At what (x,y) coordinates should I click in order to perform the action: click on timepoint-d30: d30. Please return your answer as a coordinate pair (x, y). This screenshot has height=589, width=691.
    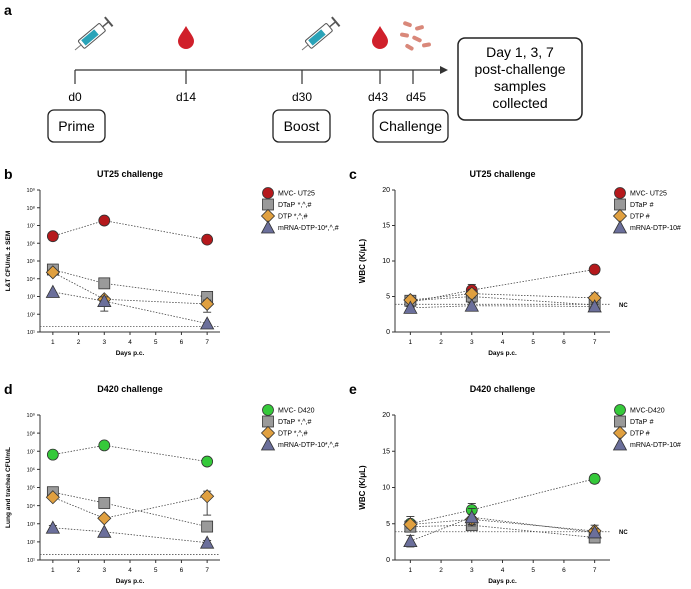
    Looking at the image, I should click on (302, 97).